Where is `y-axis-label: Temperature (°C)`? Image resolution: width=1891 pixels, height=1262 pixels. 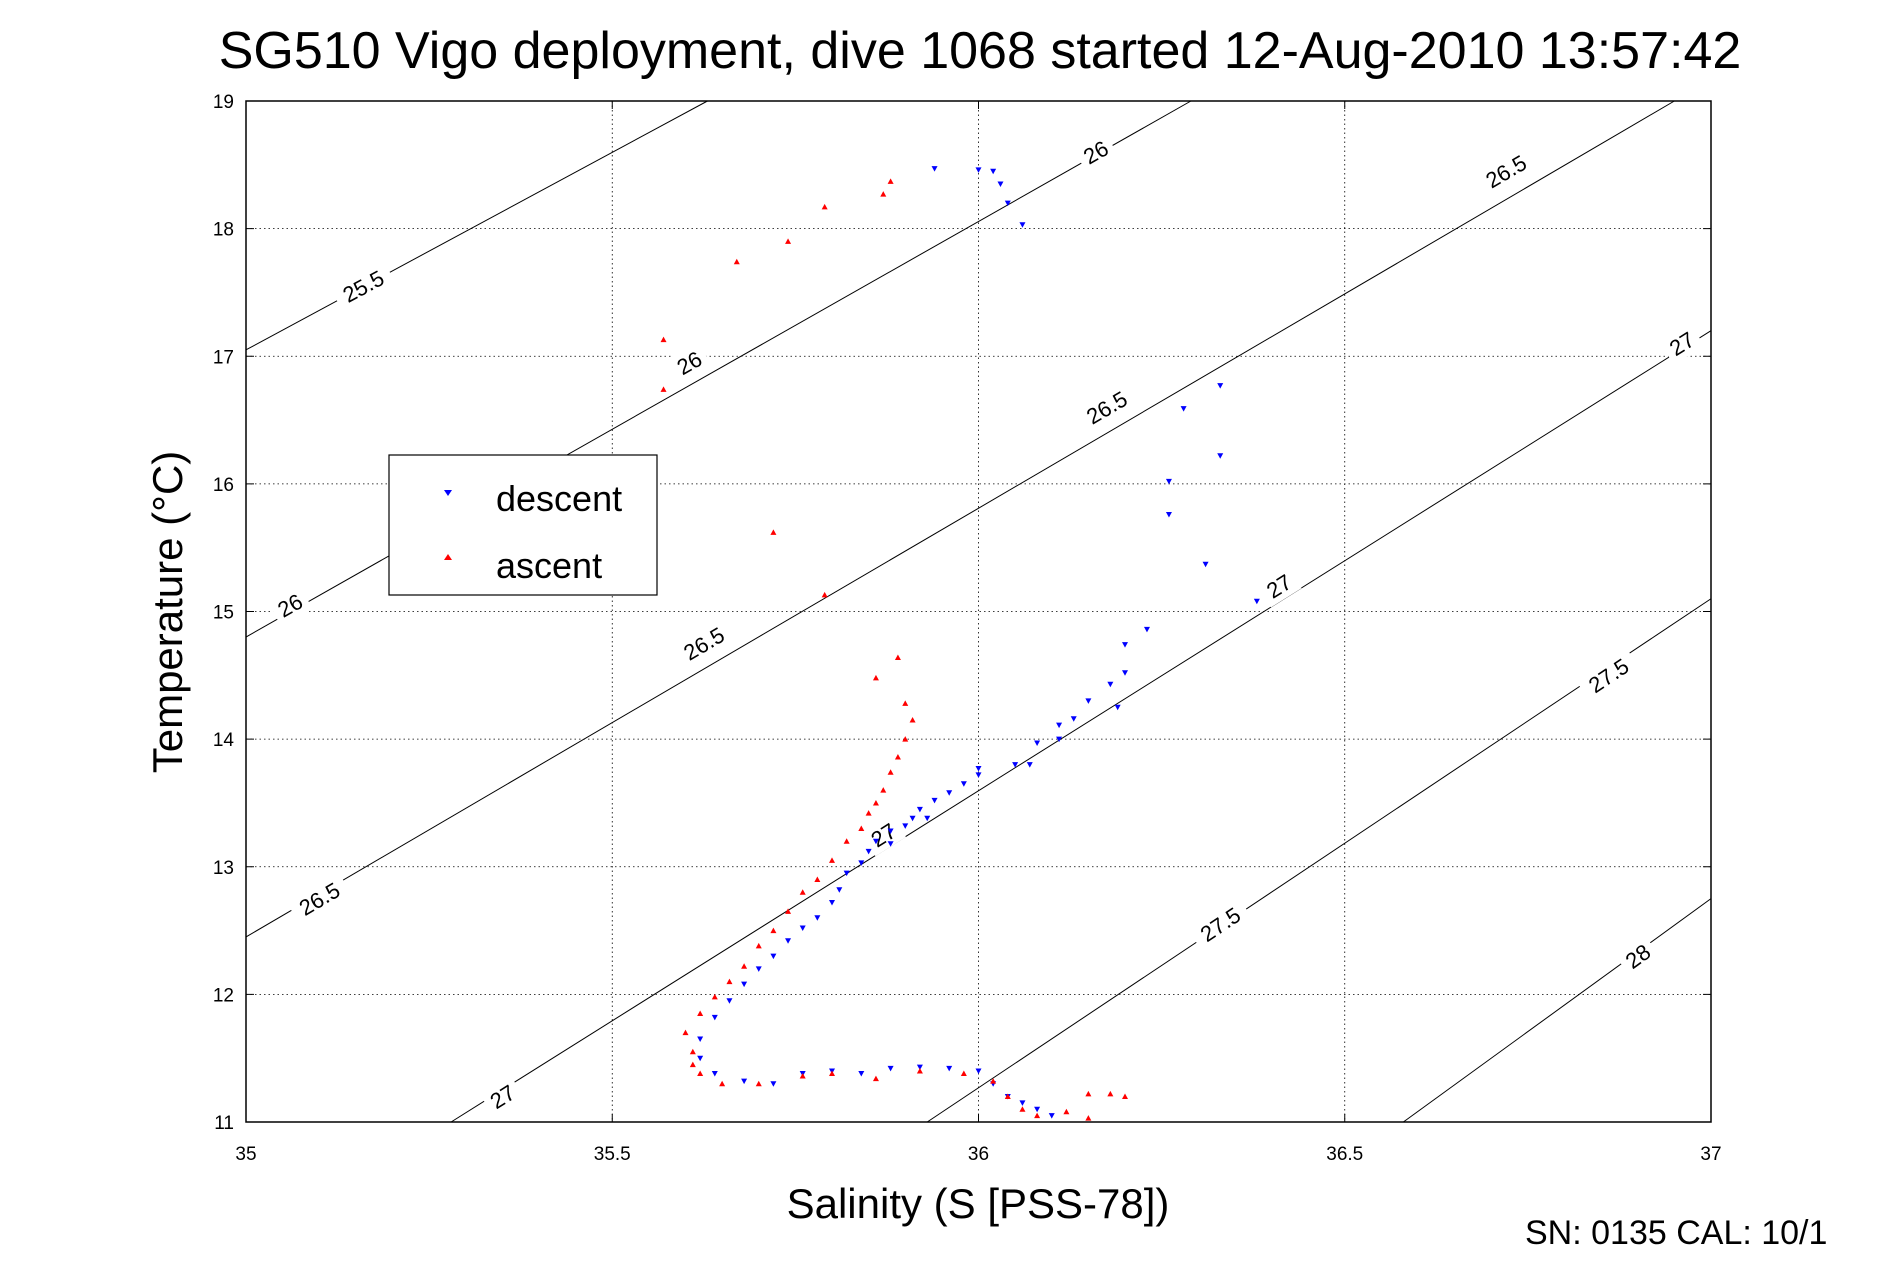 y-axis-label: Temperature (°C) is located at coordinates (167, 612).